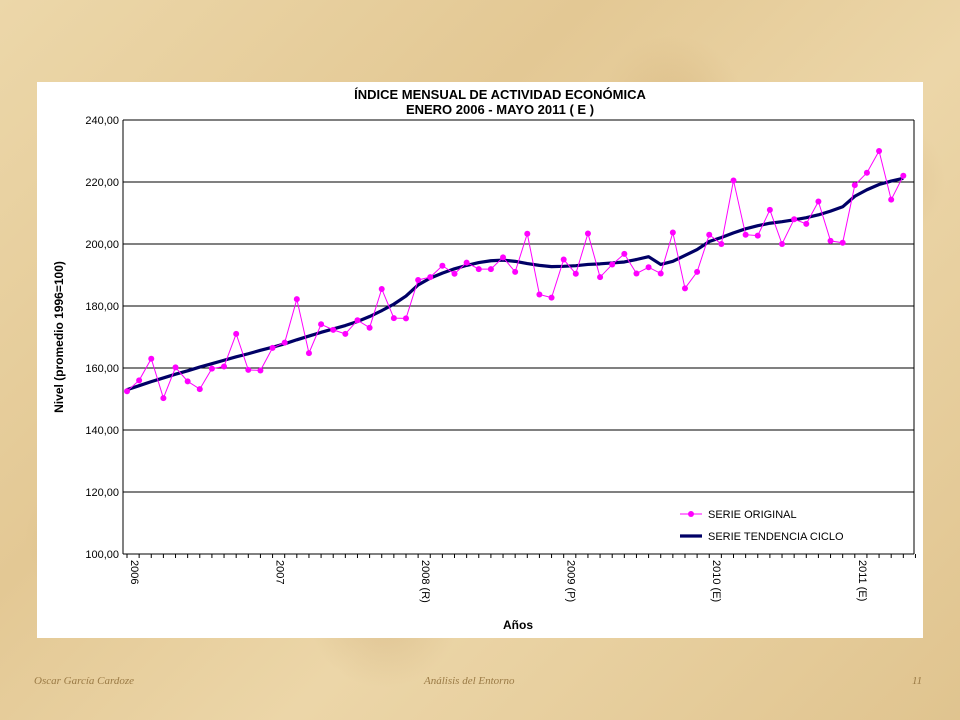  What do you see at coordinates (102, 369) in the screenshot?
I see `y-tick-label: 160,00` at bounding box center [102, 369].